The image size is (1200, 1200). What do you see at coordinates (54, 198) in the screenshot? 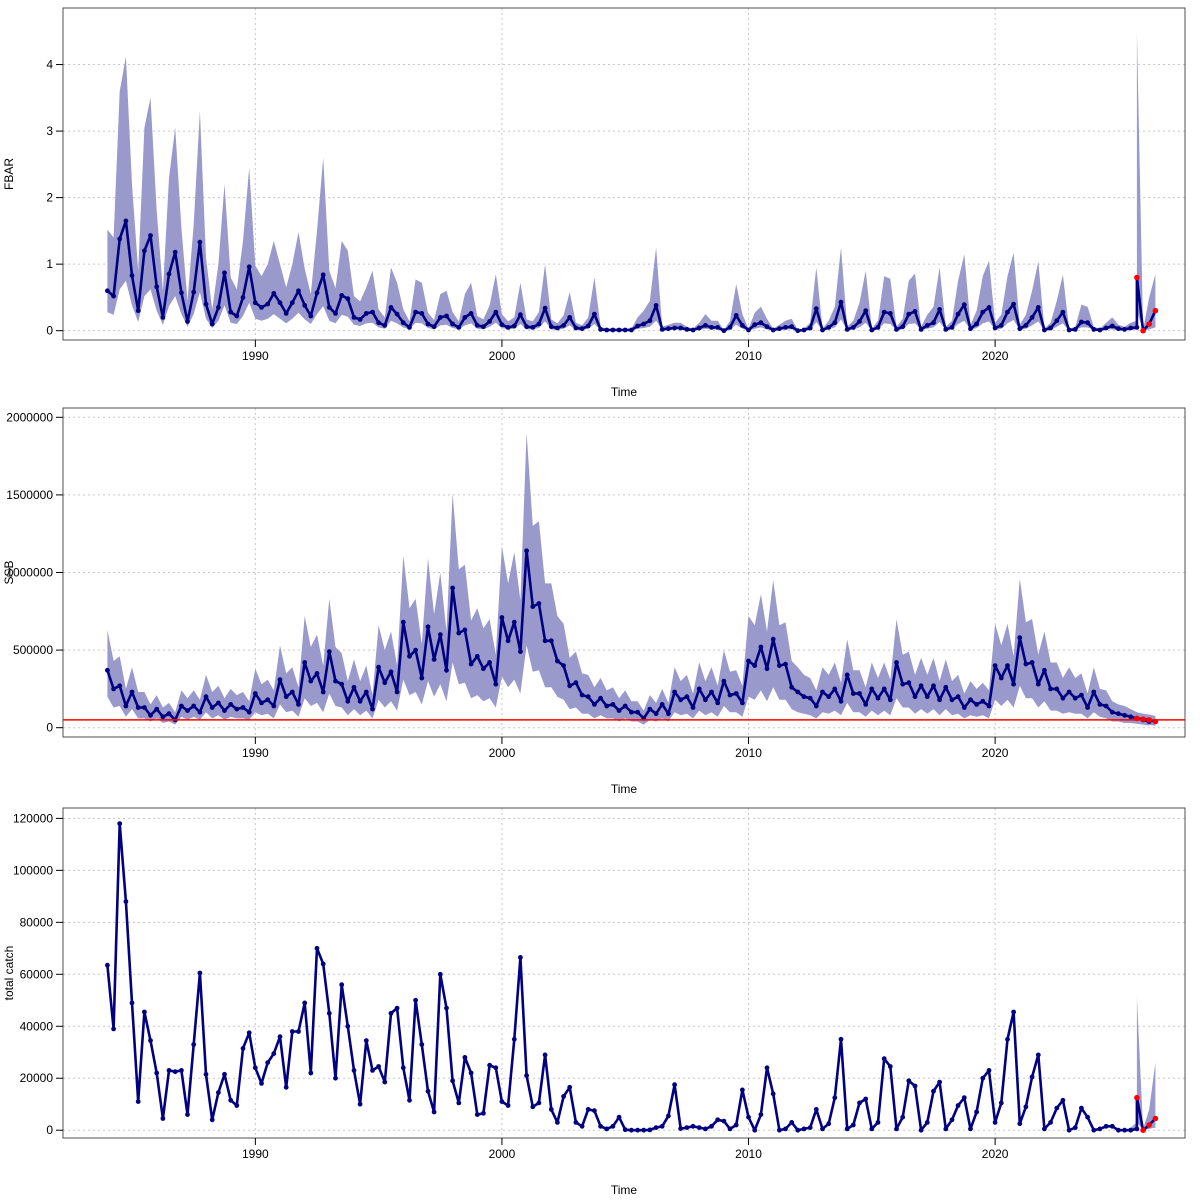
I see `fbar-y-axis: 0 1 2 3 4` at bounding box center [54, 198].